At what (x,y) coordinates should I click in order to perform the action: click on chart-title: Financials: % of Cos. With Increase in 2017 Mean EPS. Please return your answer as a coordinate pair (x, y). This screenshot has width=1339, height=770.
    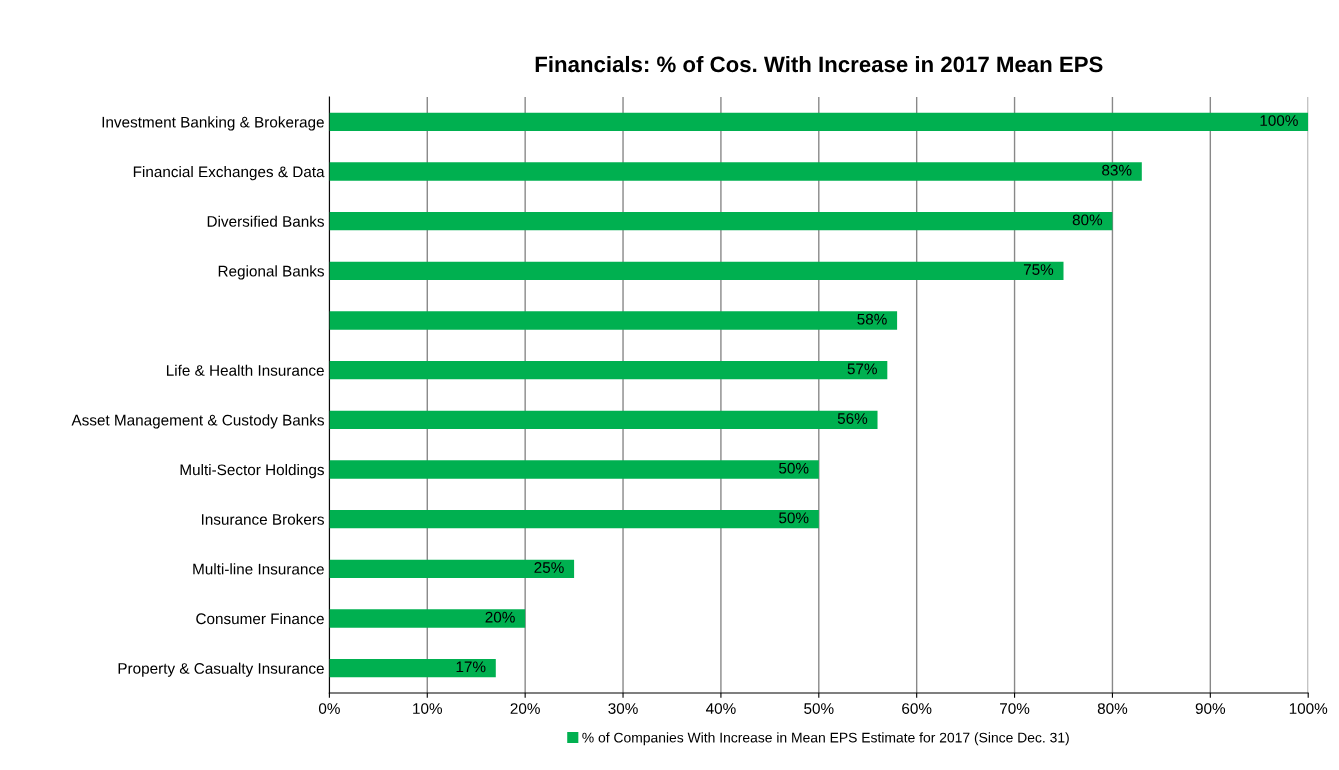
    Looking at the image, I should click on (819, 64).